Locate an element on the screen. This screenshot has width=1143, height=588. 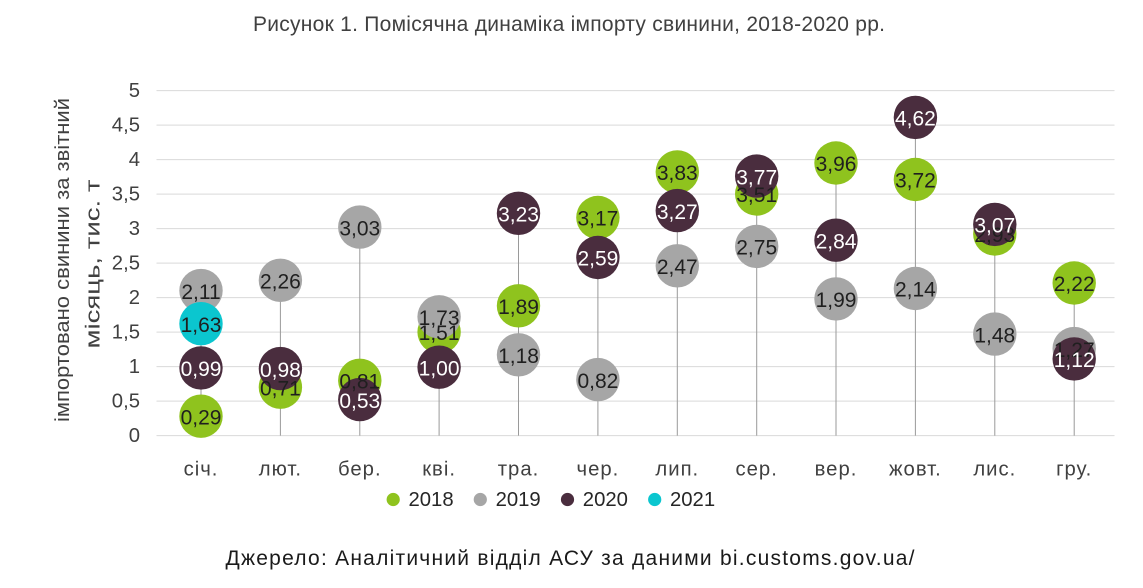
svg-text: 1,51 is located at coordinates (439, 333).